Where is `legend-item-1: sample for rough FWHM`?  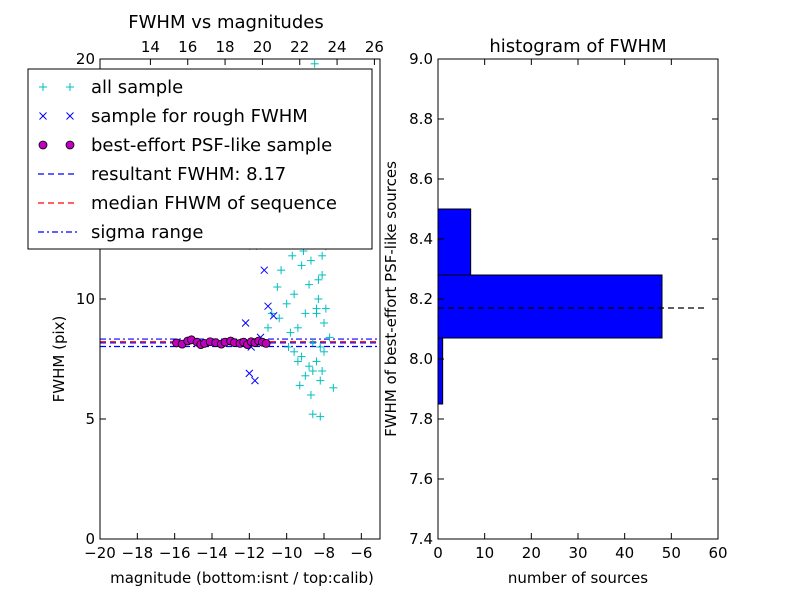
legend-item-1: sample for rough FWHM is located at coordinates (173, 116).